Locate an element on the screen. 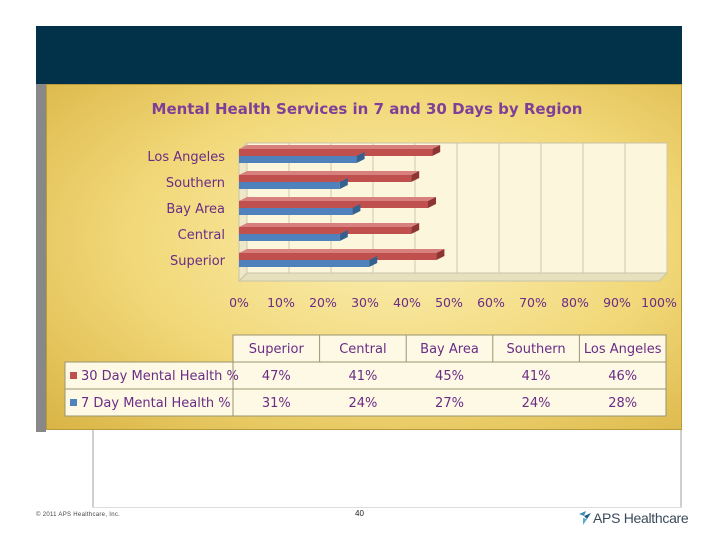 The image size is (720, 540). x-tick-label: 0% is located at coordinates (239, 302).